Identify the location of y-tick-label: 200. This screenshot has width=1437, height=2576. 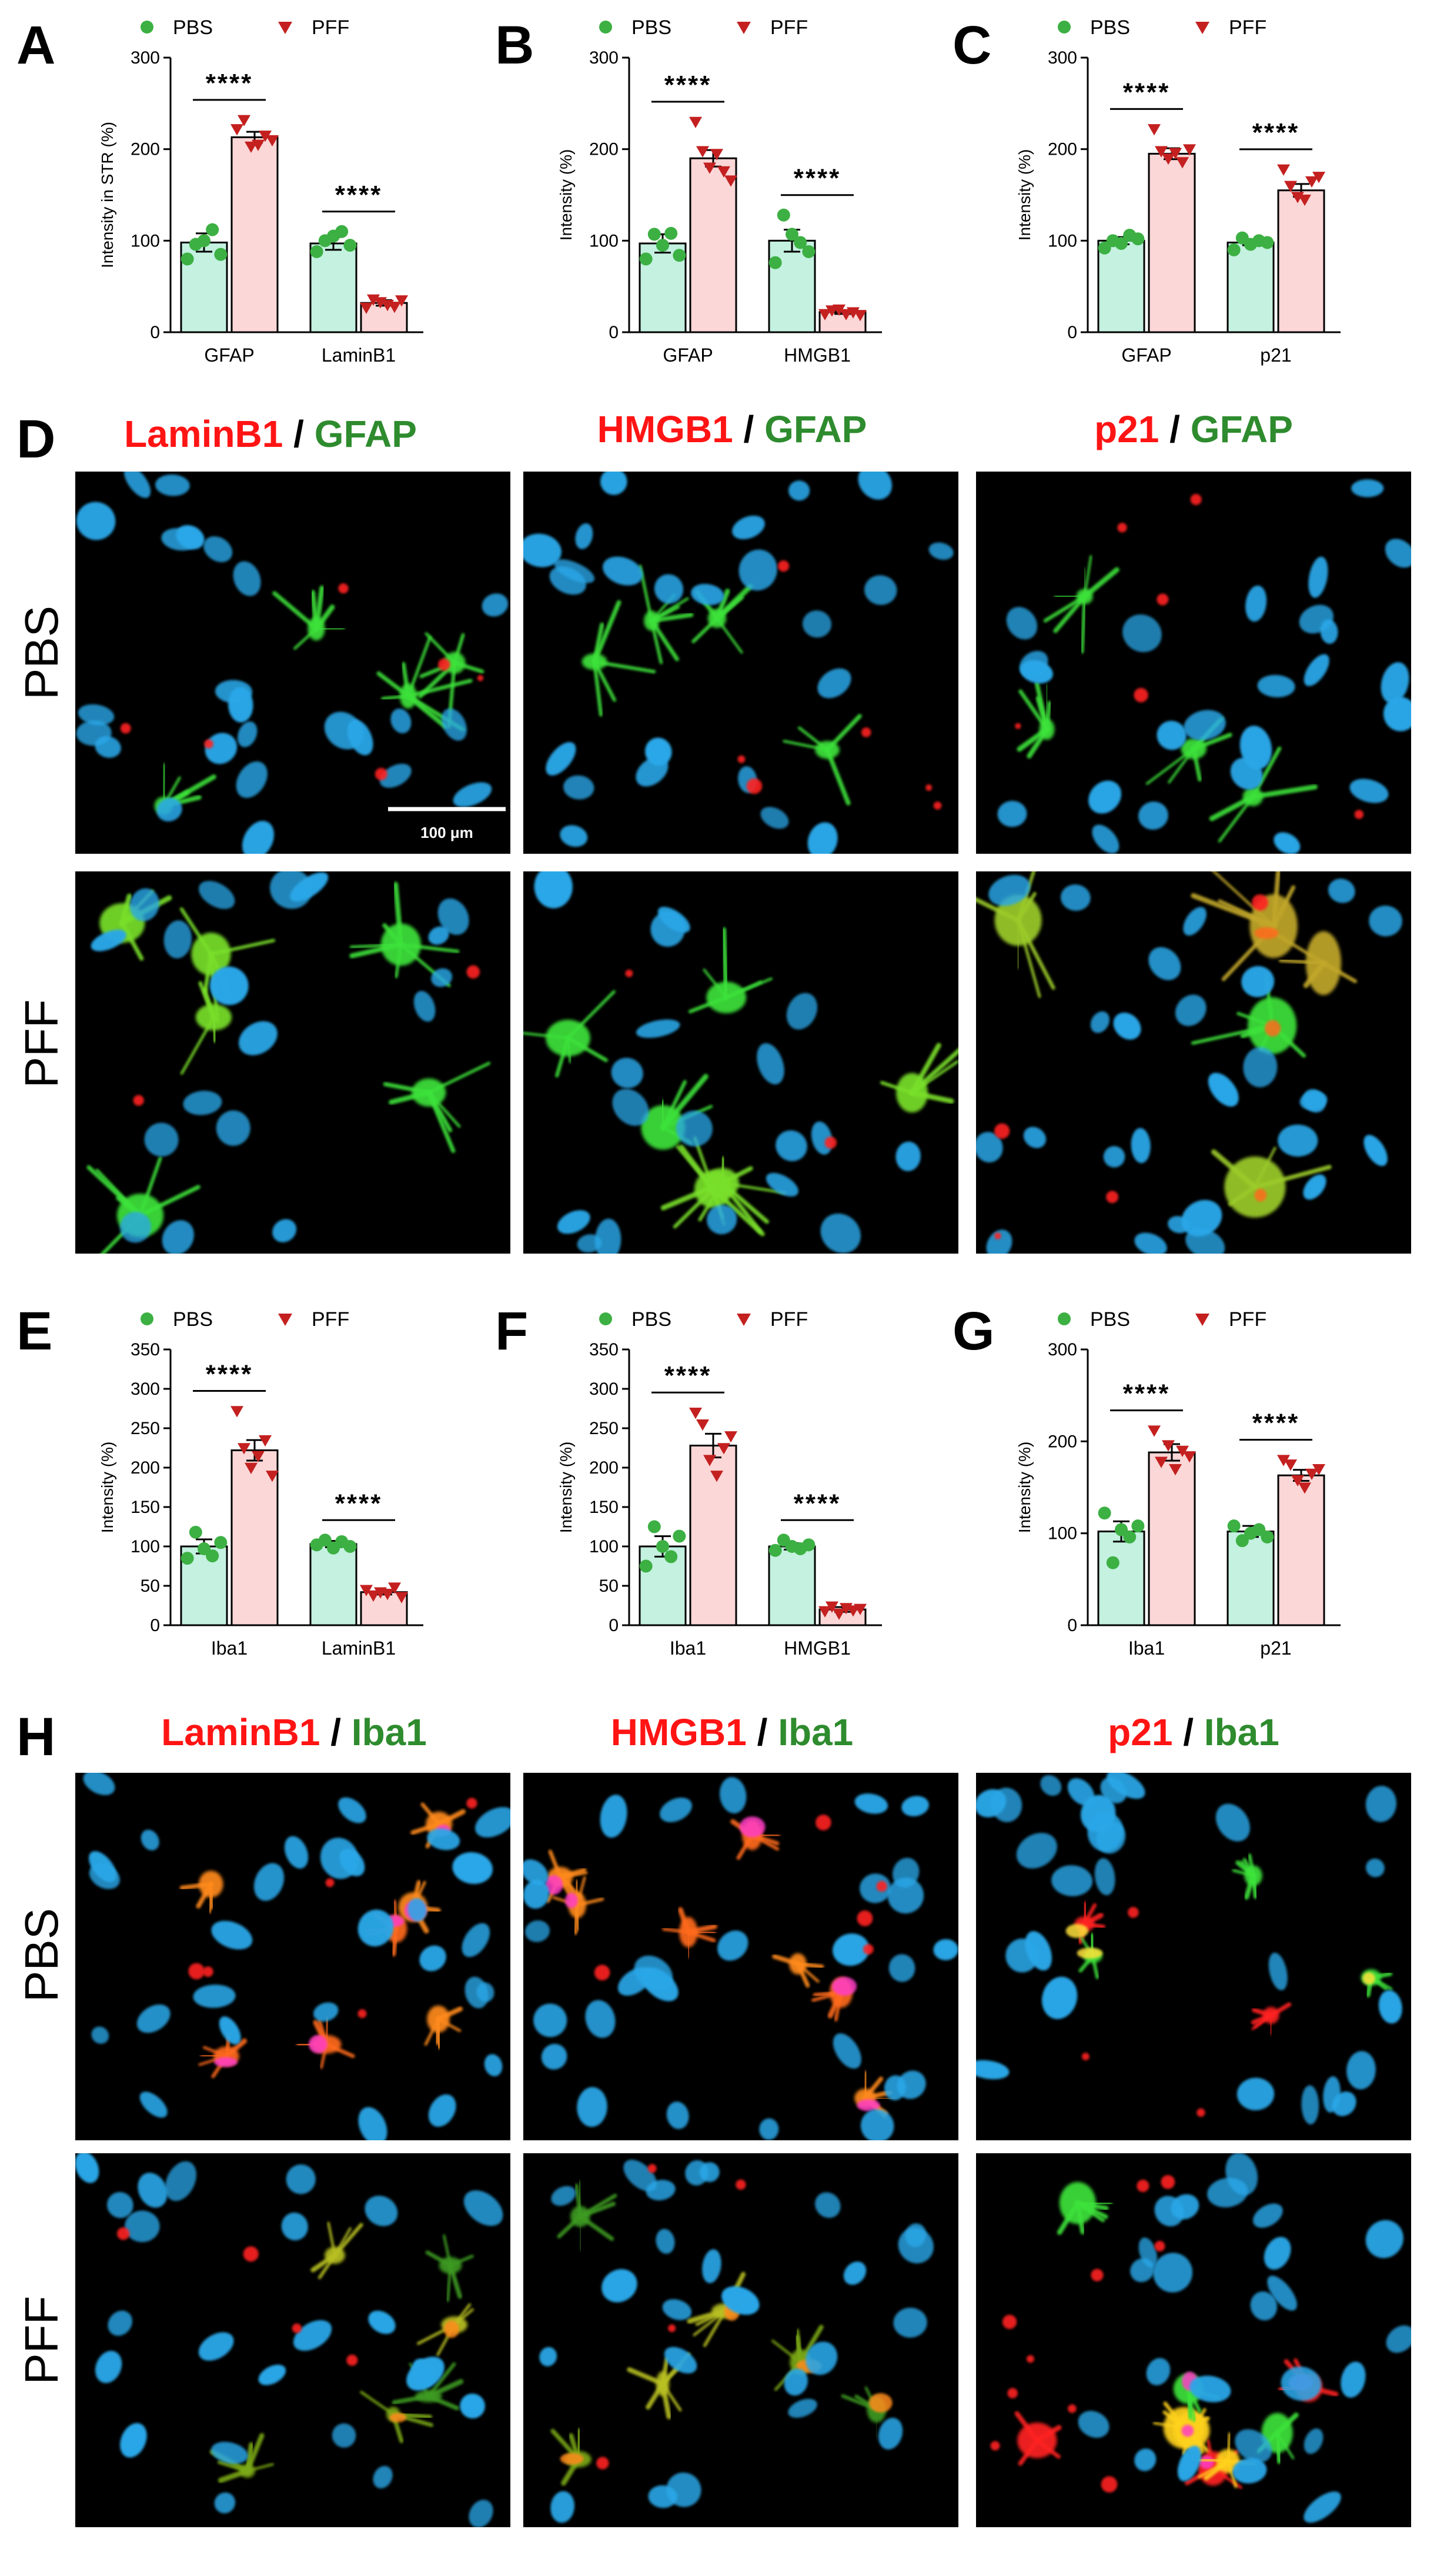
(1063, 149).